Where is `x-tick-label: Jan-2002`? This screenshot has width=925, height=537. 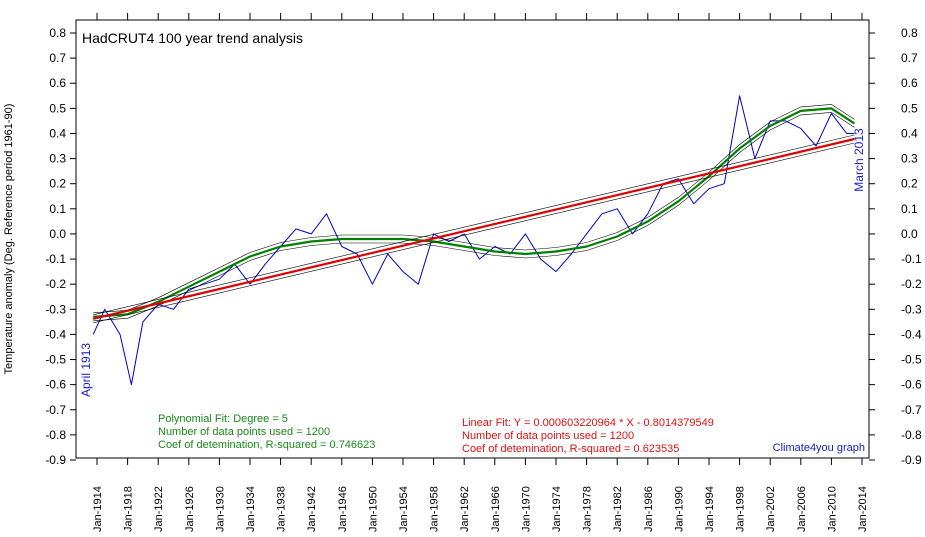 x-tick-label: Jan-2002 is located at coordinates (771, 509).